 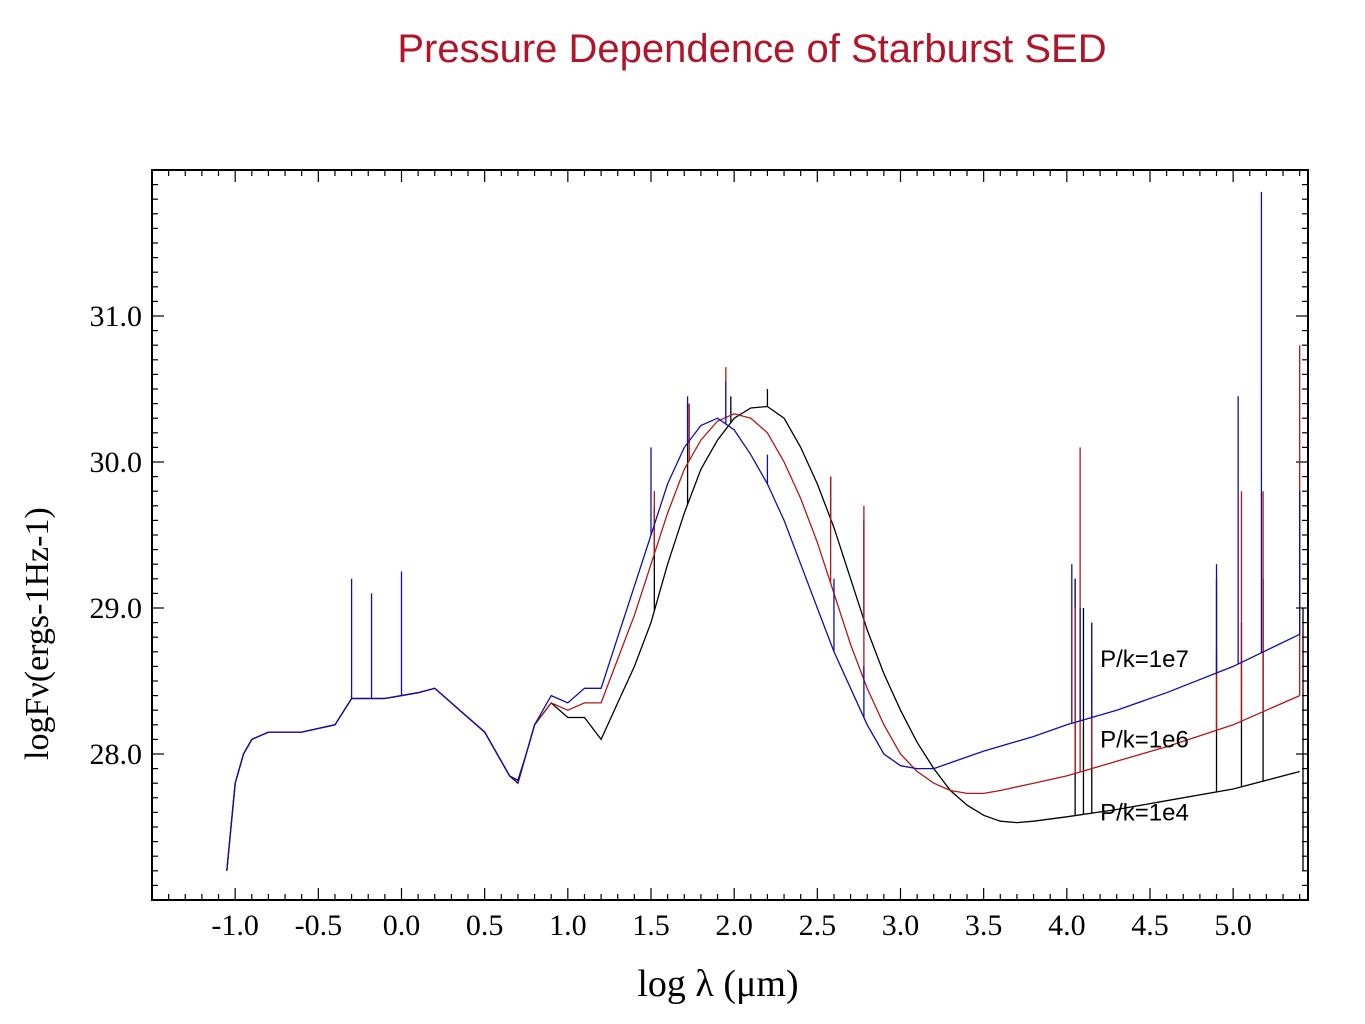 I want to click on y-tick-label: 28.0, so click(x=116, y=754).